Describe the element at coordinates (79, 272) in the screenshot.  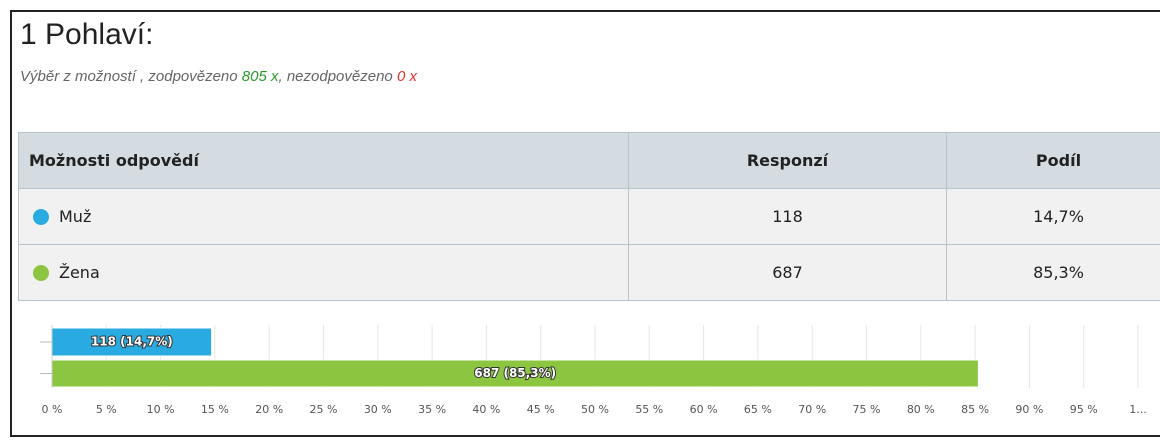
I see `cell-text: Žena` at that location.